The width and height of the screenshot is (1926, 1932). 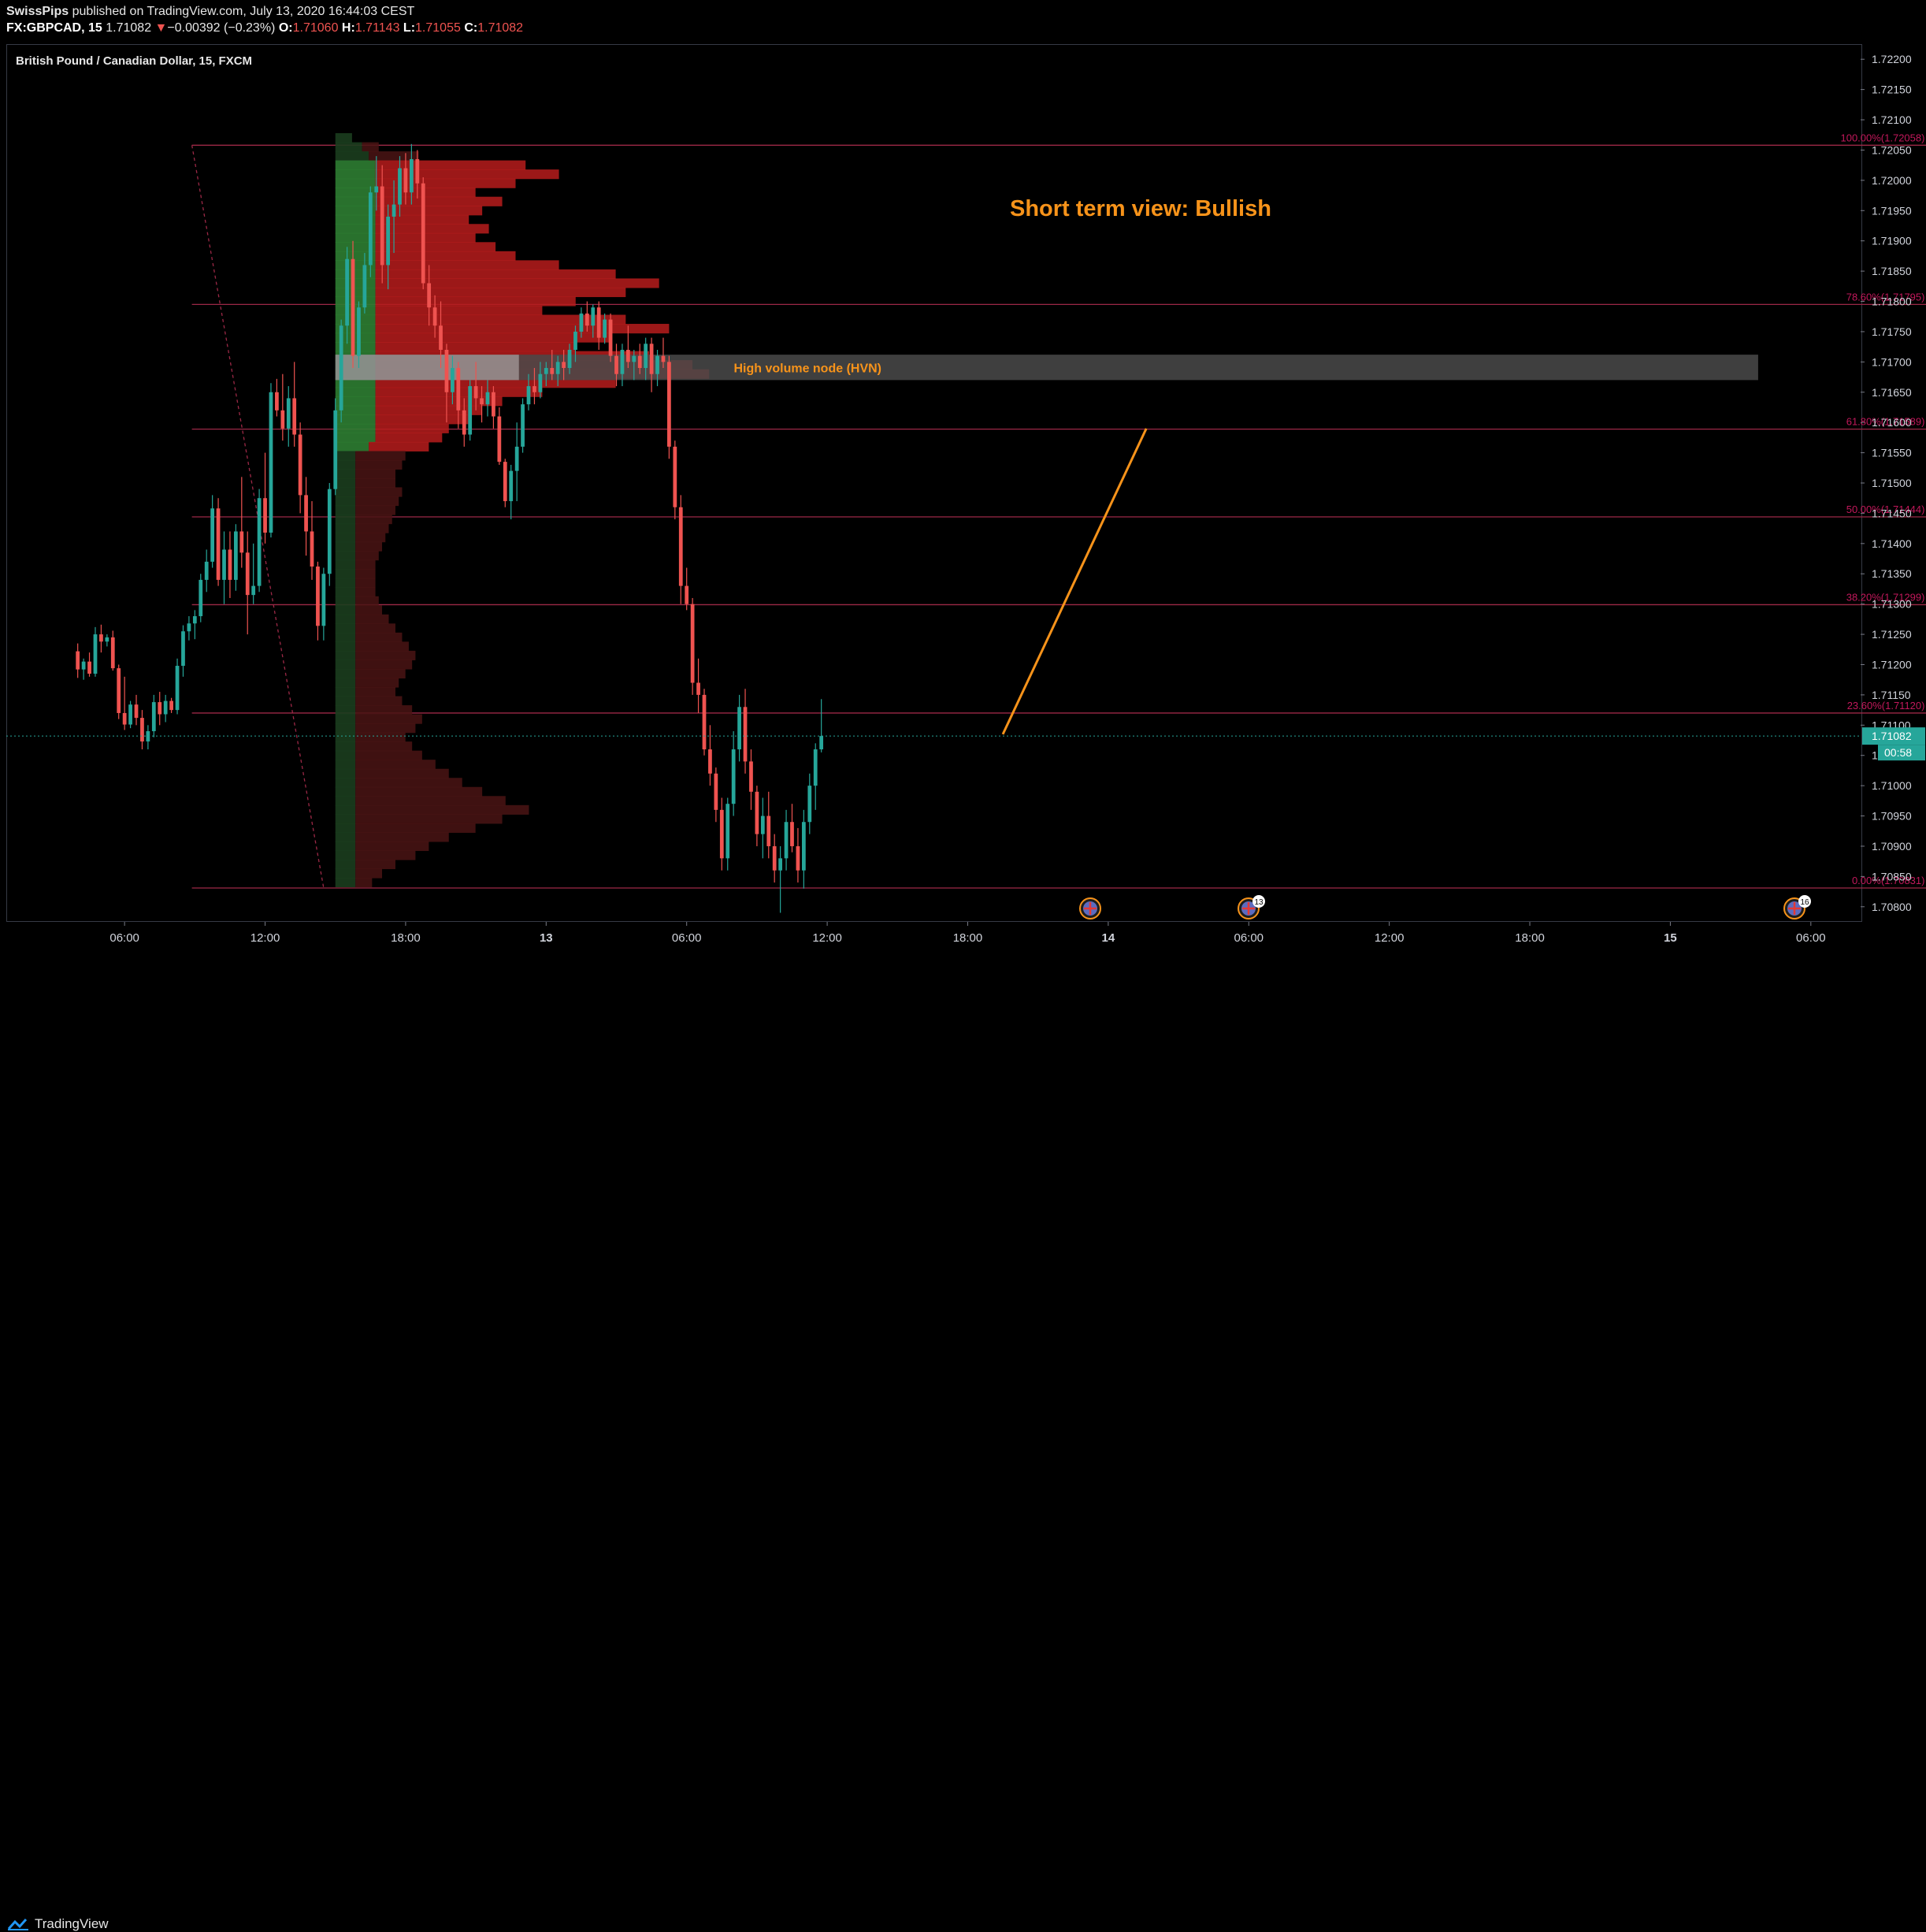 I want to click on countdown-label: 00:58, so click(x=1898, y=752).